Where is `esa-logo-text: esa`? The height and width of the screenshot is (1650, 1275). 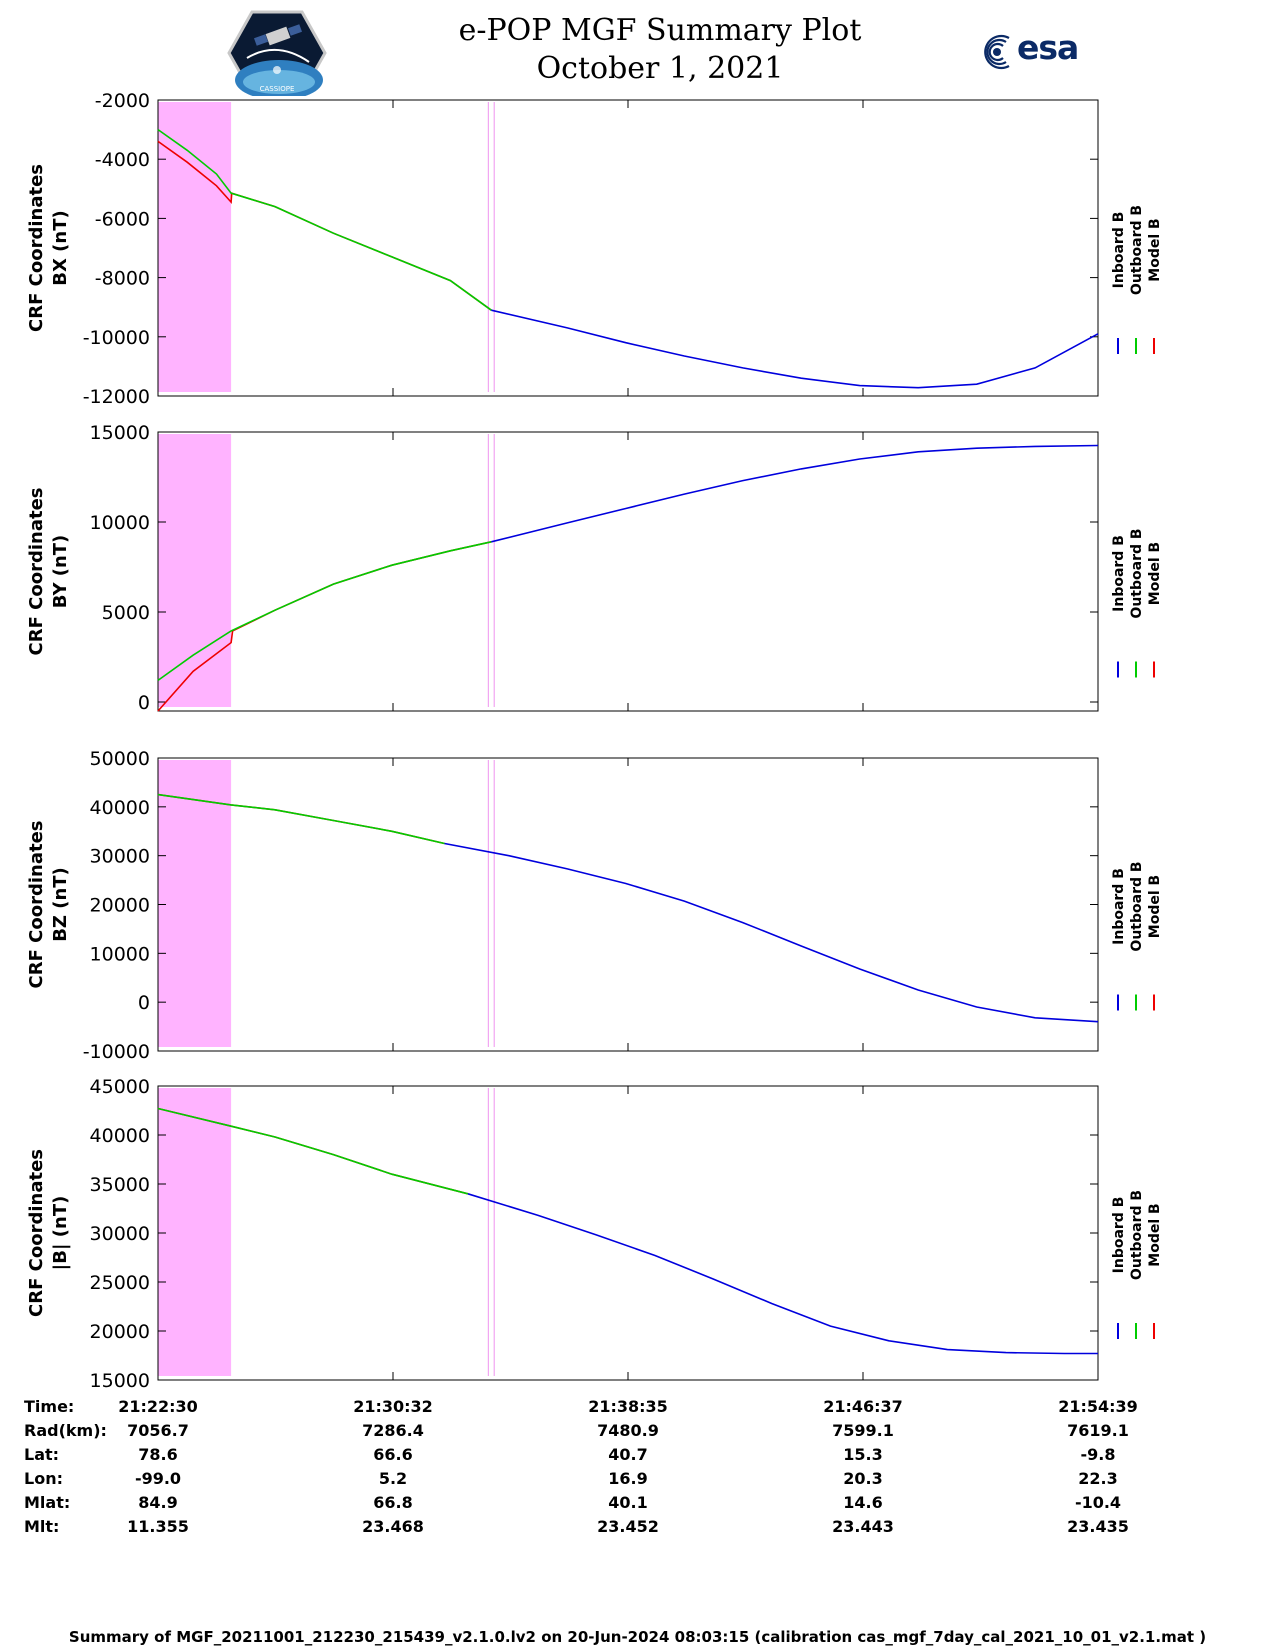
esa-logo-text: esa is located at coordinates (1048, 47).